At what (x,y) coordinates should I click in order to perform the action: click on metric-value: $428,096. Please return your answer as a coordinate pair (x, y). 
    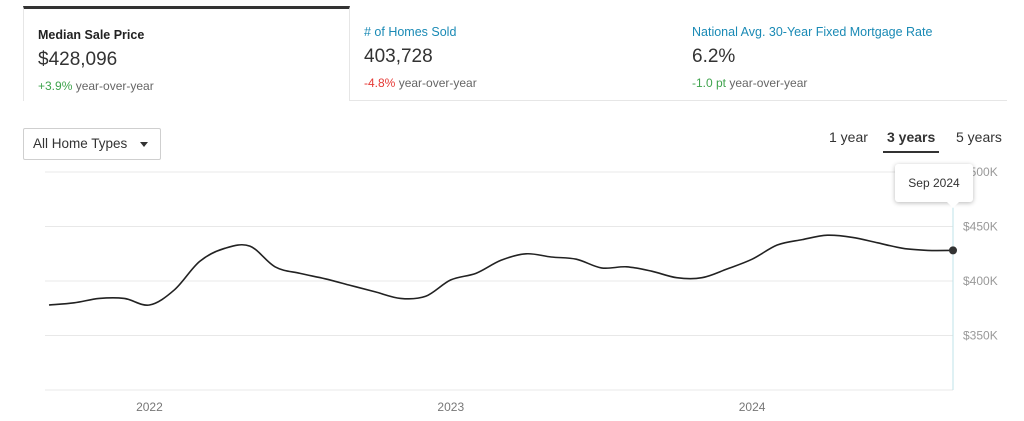
    Looking at the image, I should click on (78, 59).